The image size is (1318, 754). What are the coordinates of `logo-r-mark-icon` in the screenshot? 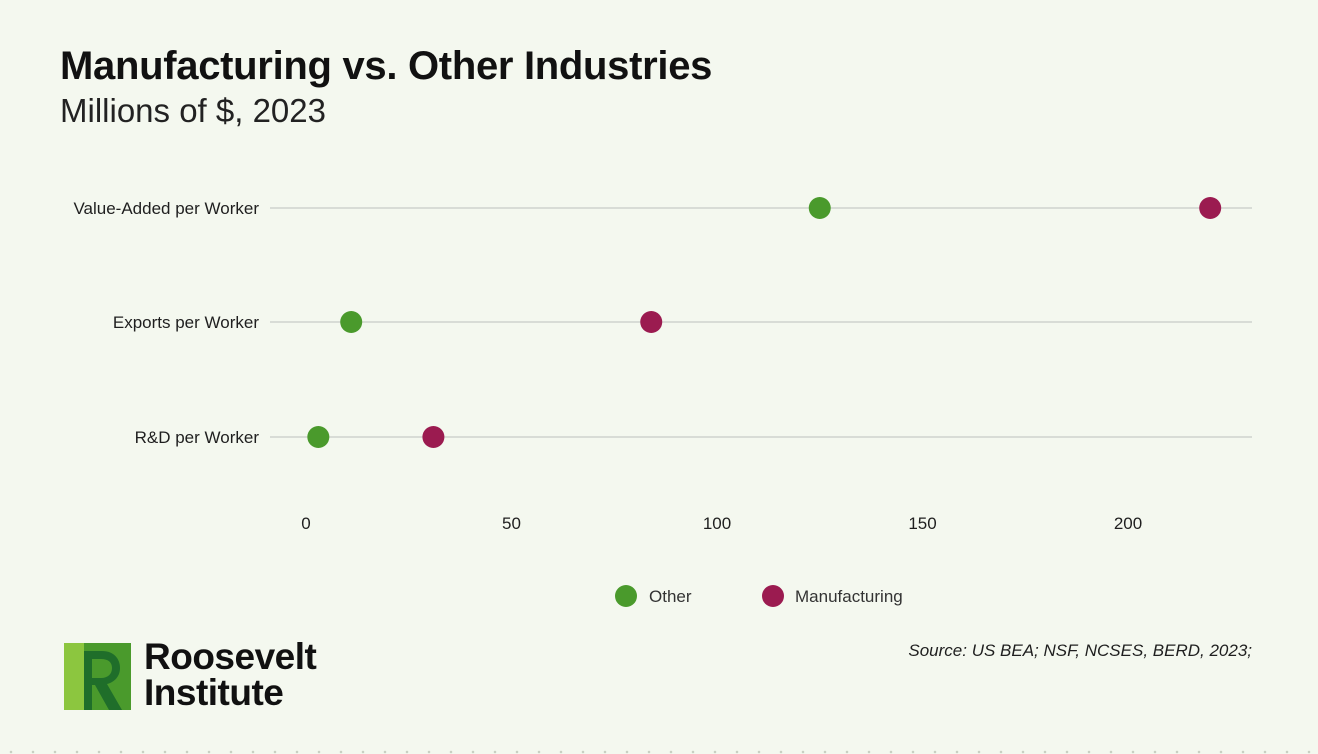 It's located at (97, 676).